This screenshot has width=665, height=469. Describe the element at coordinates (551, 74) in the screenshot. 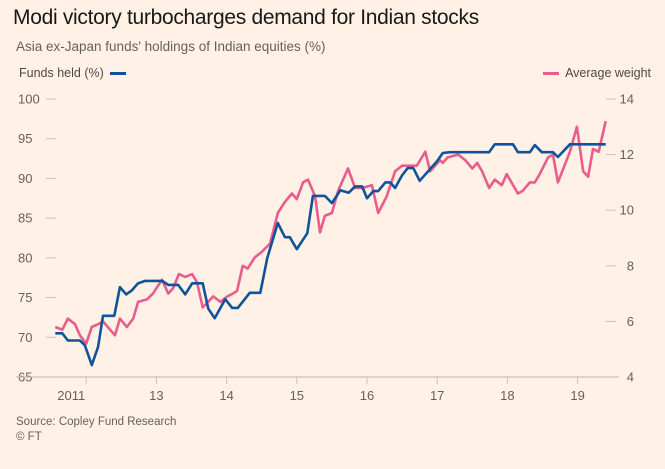

I see `legend-swatch-pink` at that location.